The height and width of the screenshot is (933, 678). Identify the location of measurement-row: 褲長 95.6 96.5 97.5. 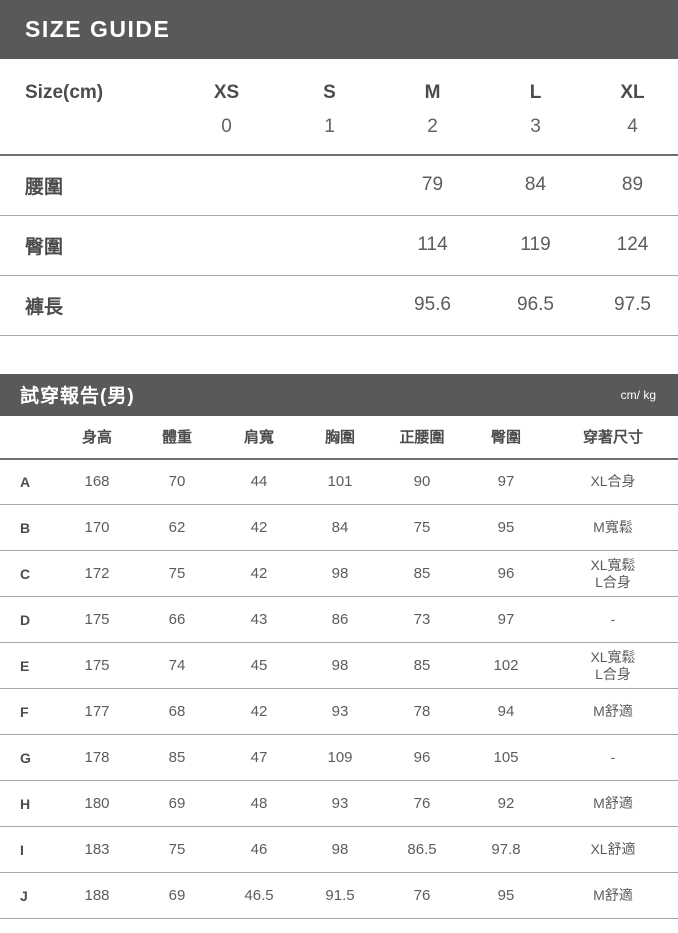
(339, 305).